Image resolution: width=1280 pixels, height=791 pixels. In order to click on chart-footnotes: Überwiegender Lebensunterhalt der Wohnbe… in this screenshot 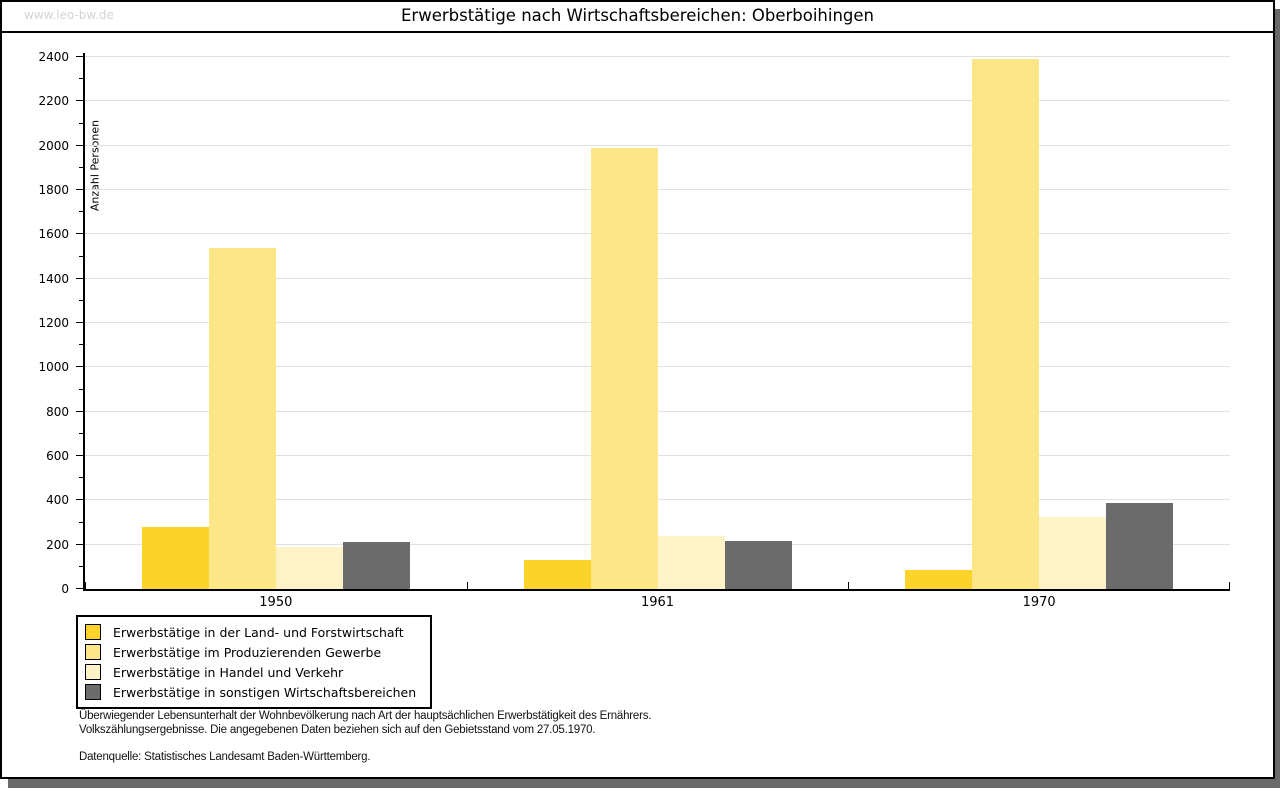, I will do `click(365, 723)`.